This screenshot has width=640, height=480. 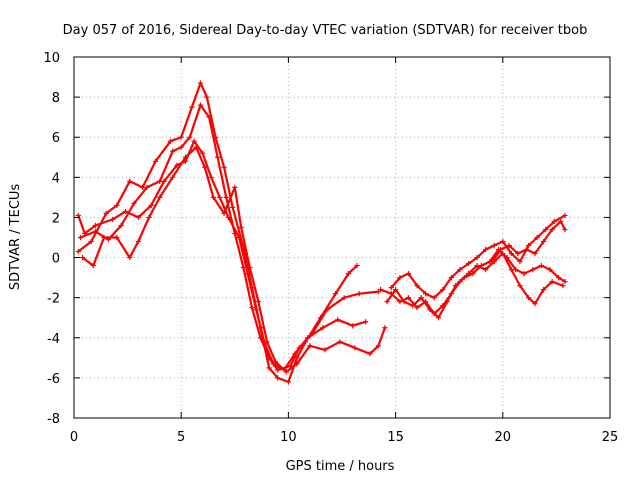 What do you see at coordinates (181, 437) in the screenshot?
I see `x-tick-label: 5` at bounding box center [181, 437].